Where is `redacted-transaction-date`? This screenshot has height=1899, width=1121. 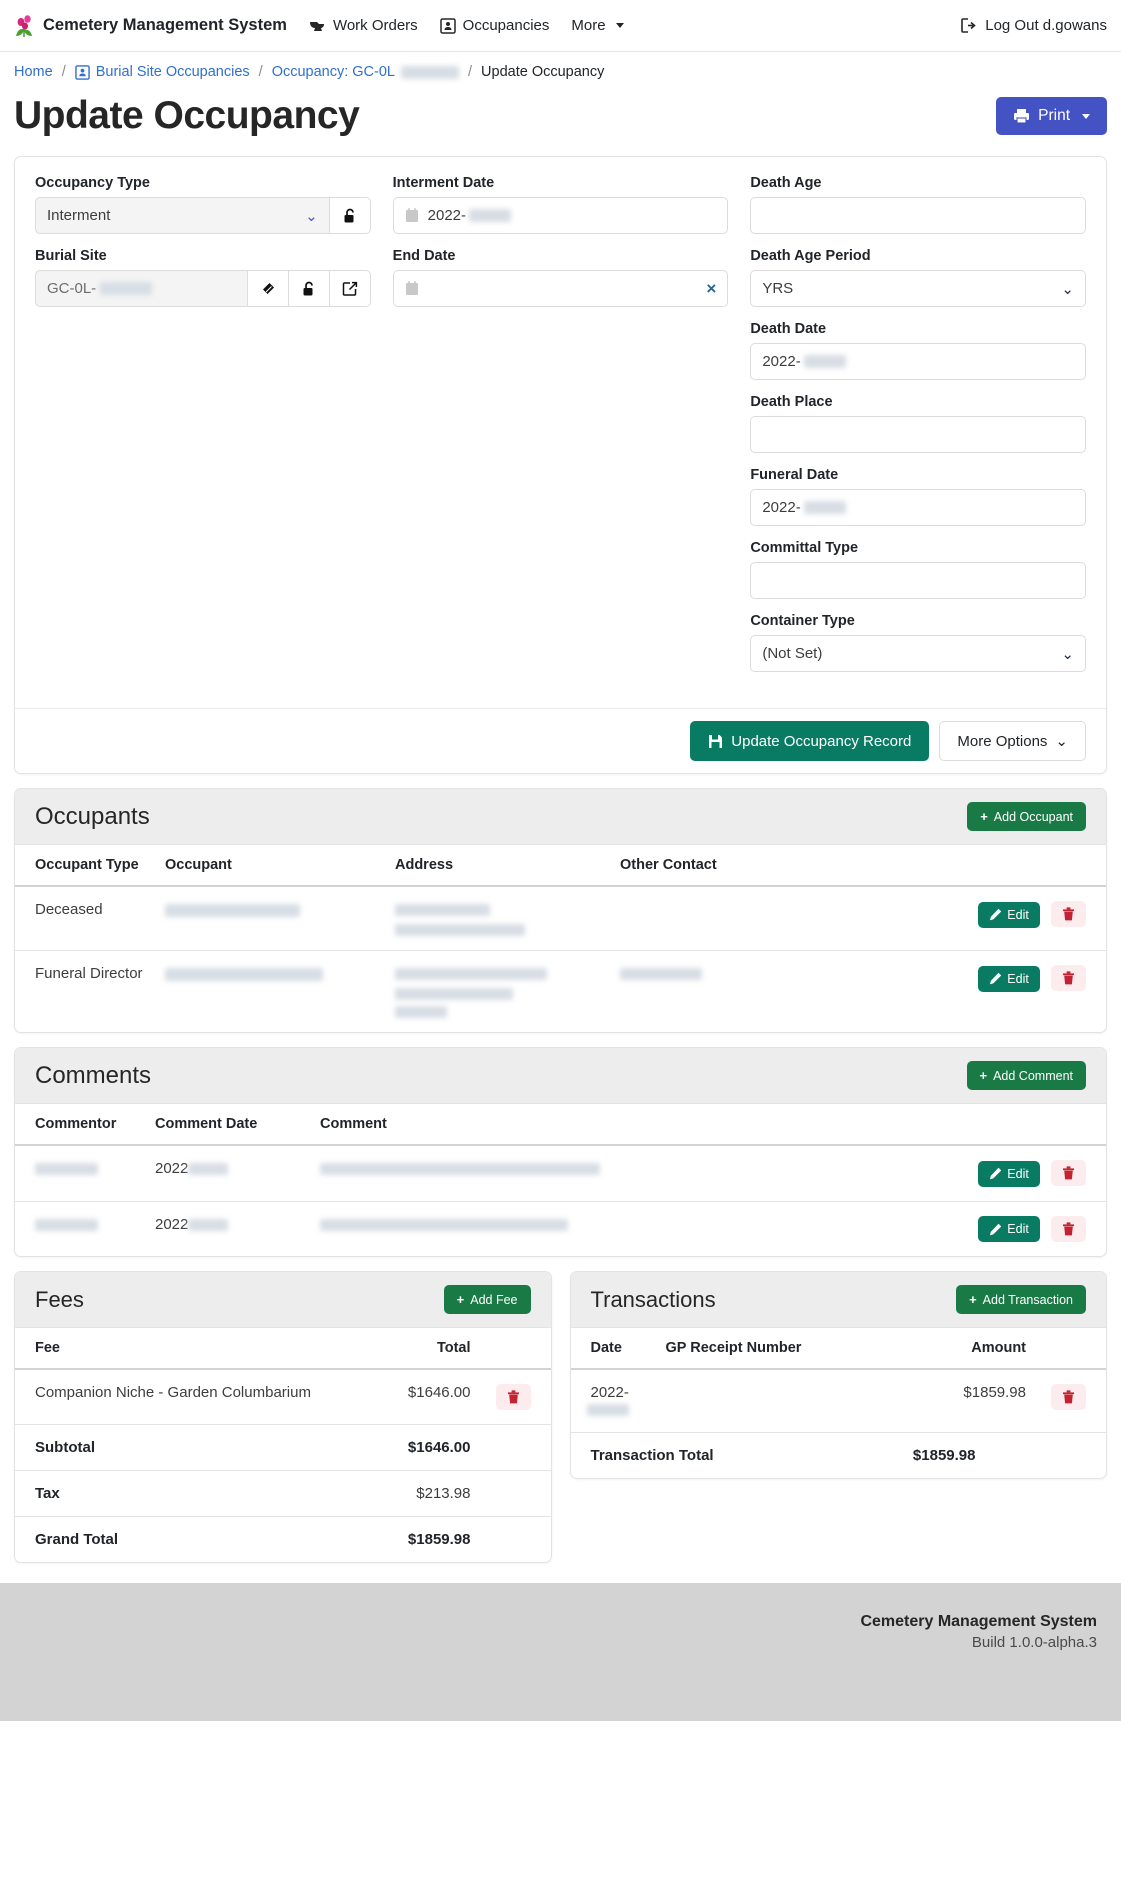
redacted-transaction-date is located at coordinates (607, 1410).